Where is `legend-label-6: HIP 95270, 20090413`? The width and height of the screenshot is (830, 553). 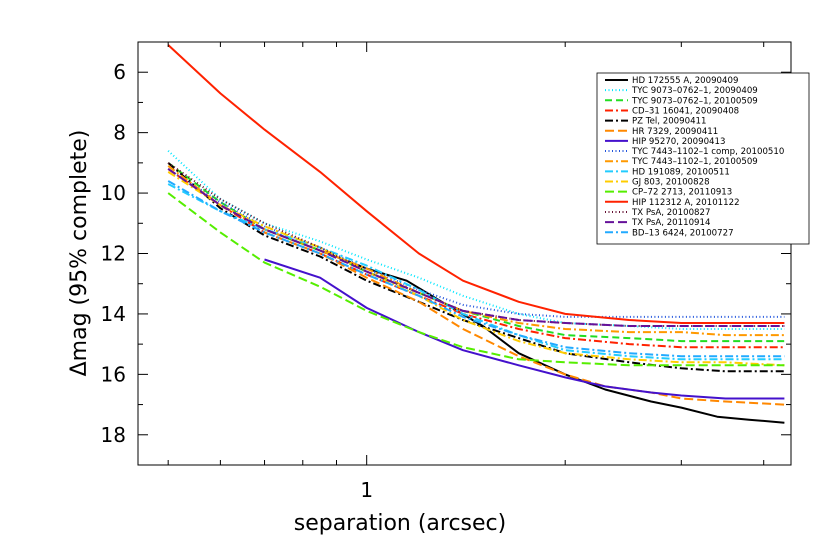 legend-label-6: HIP 95270, 20090413 is located at coordinates (678, 142).